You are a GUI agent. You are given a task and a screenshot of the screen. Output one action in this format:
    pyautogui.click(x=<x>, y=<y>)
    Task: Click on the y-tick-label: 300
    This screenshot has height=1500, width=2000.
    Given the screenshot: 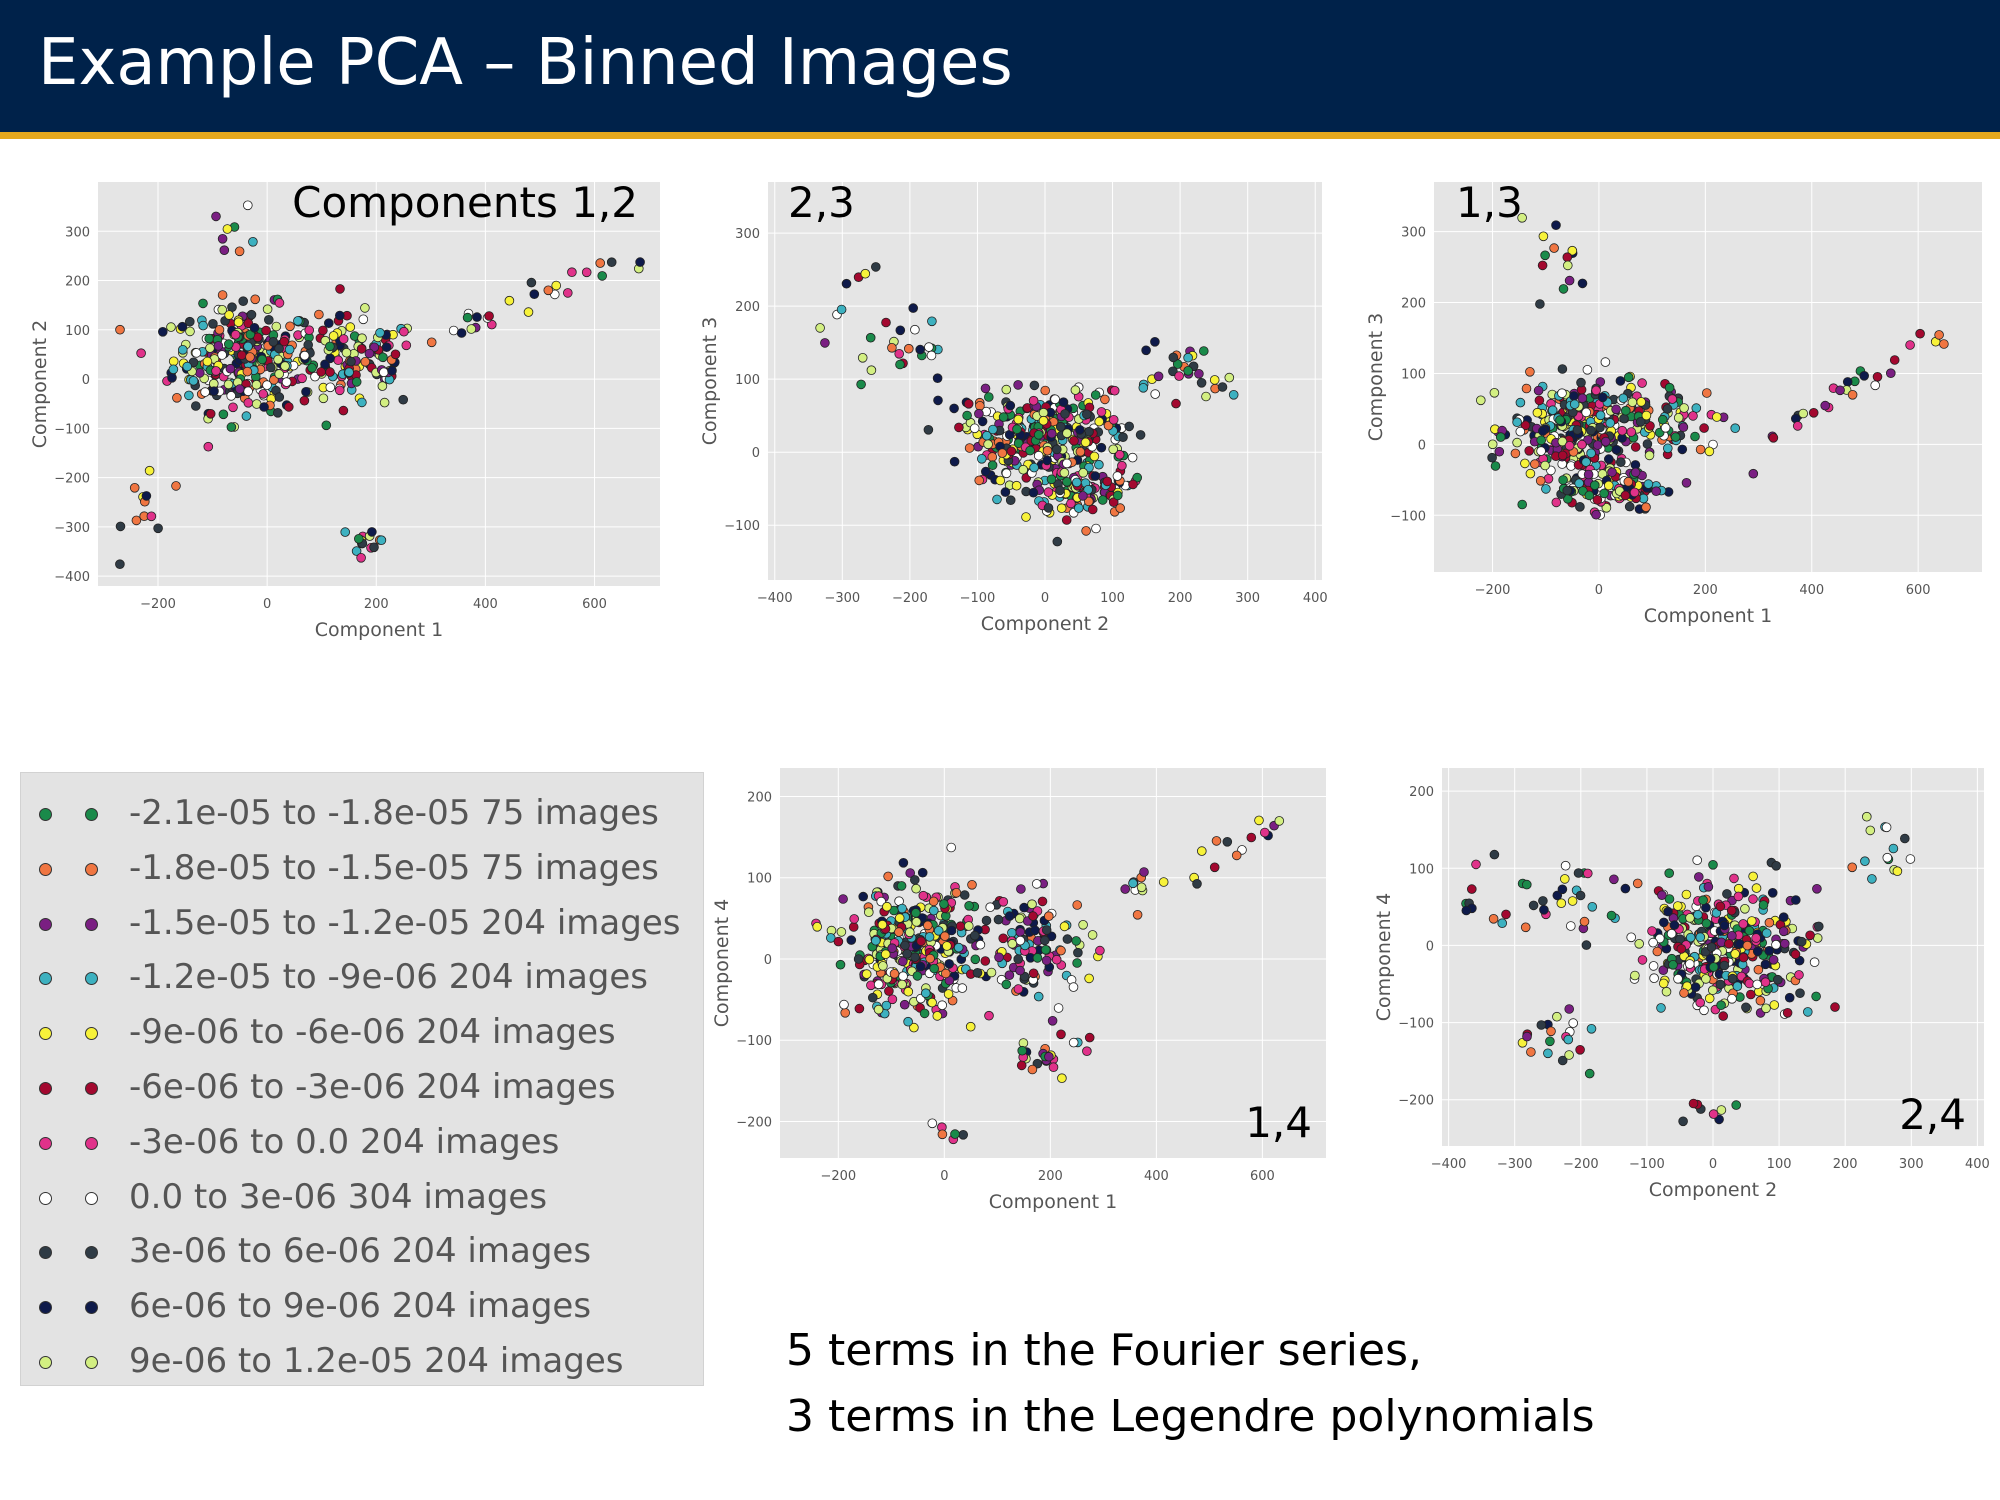 What is the action you would take?
    pyautogui.click(x=77, y=232)
    